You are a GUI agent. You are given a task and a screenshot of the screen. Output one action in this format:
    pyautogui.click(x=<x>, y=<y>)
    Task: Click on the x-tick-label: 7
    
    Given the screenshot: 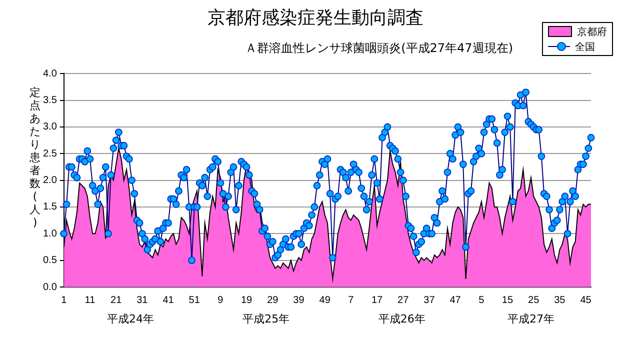 What is the action you would take?
    pyautogui.click(x=351, y=300)
    